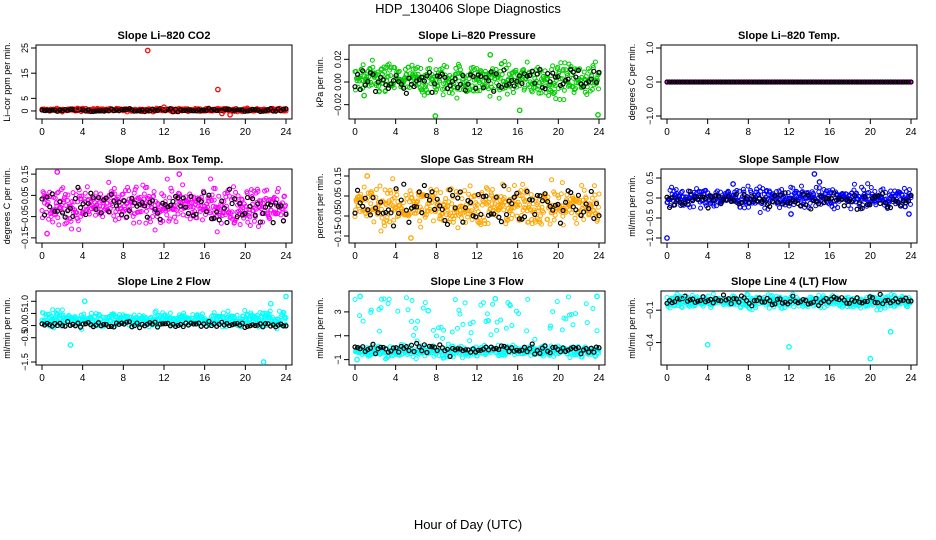  What do you see at coordinates (320, 328) in the screenshot?
I see `y-axis-label: ml/min per min.` at bounding box center [320, 328].